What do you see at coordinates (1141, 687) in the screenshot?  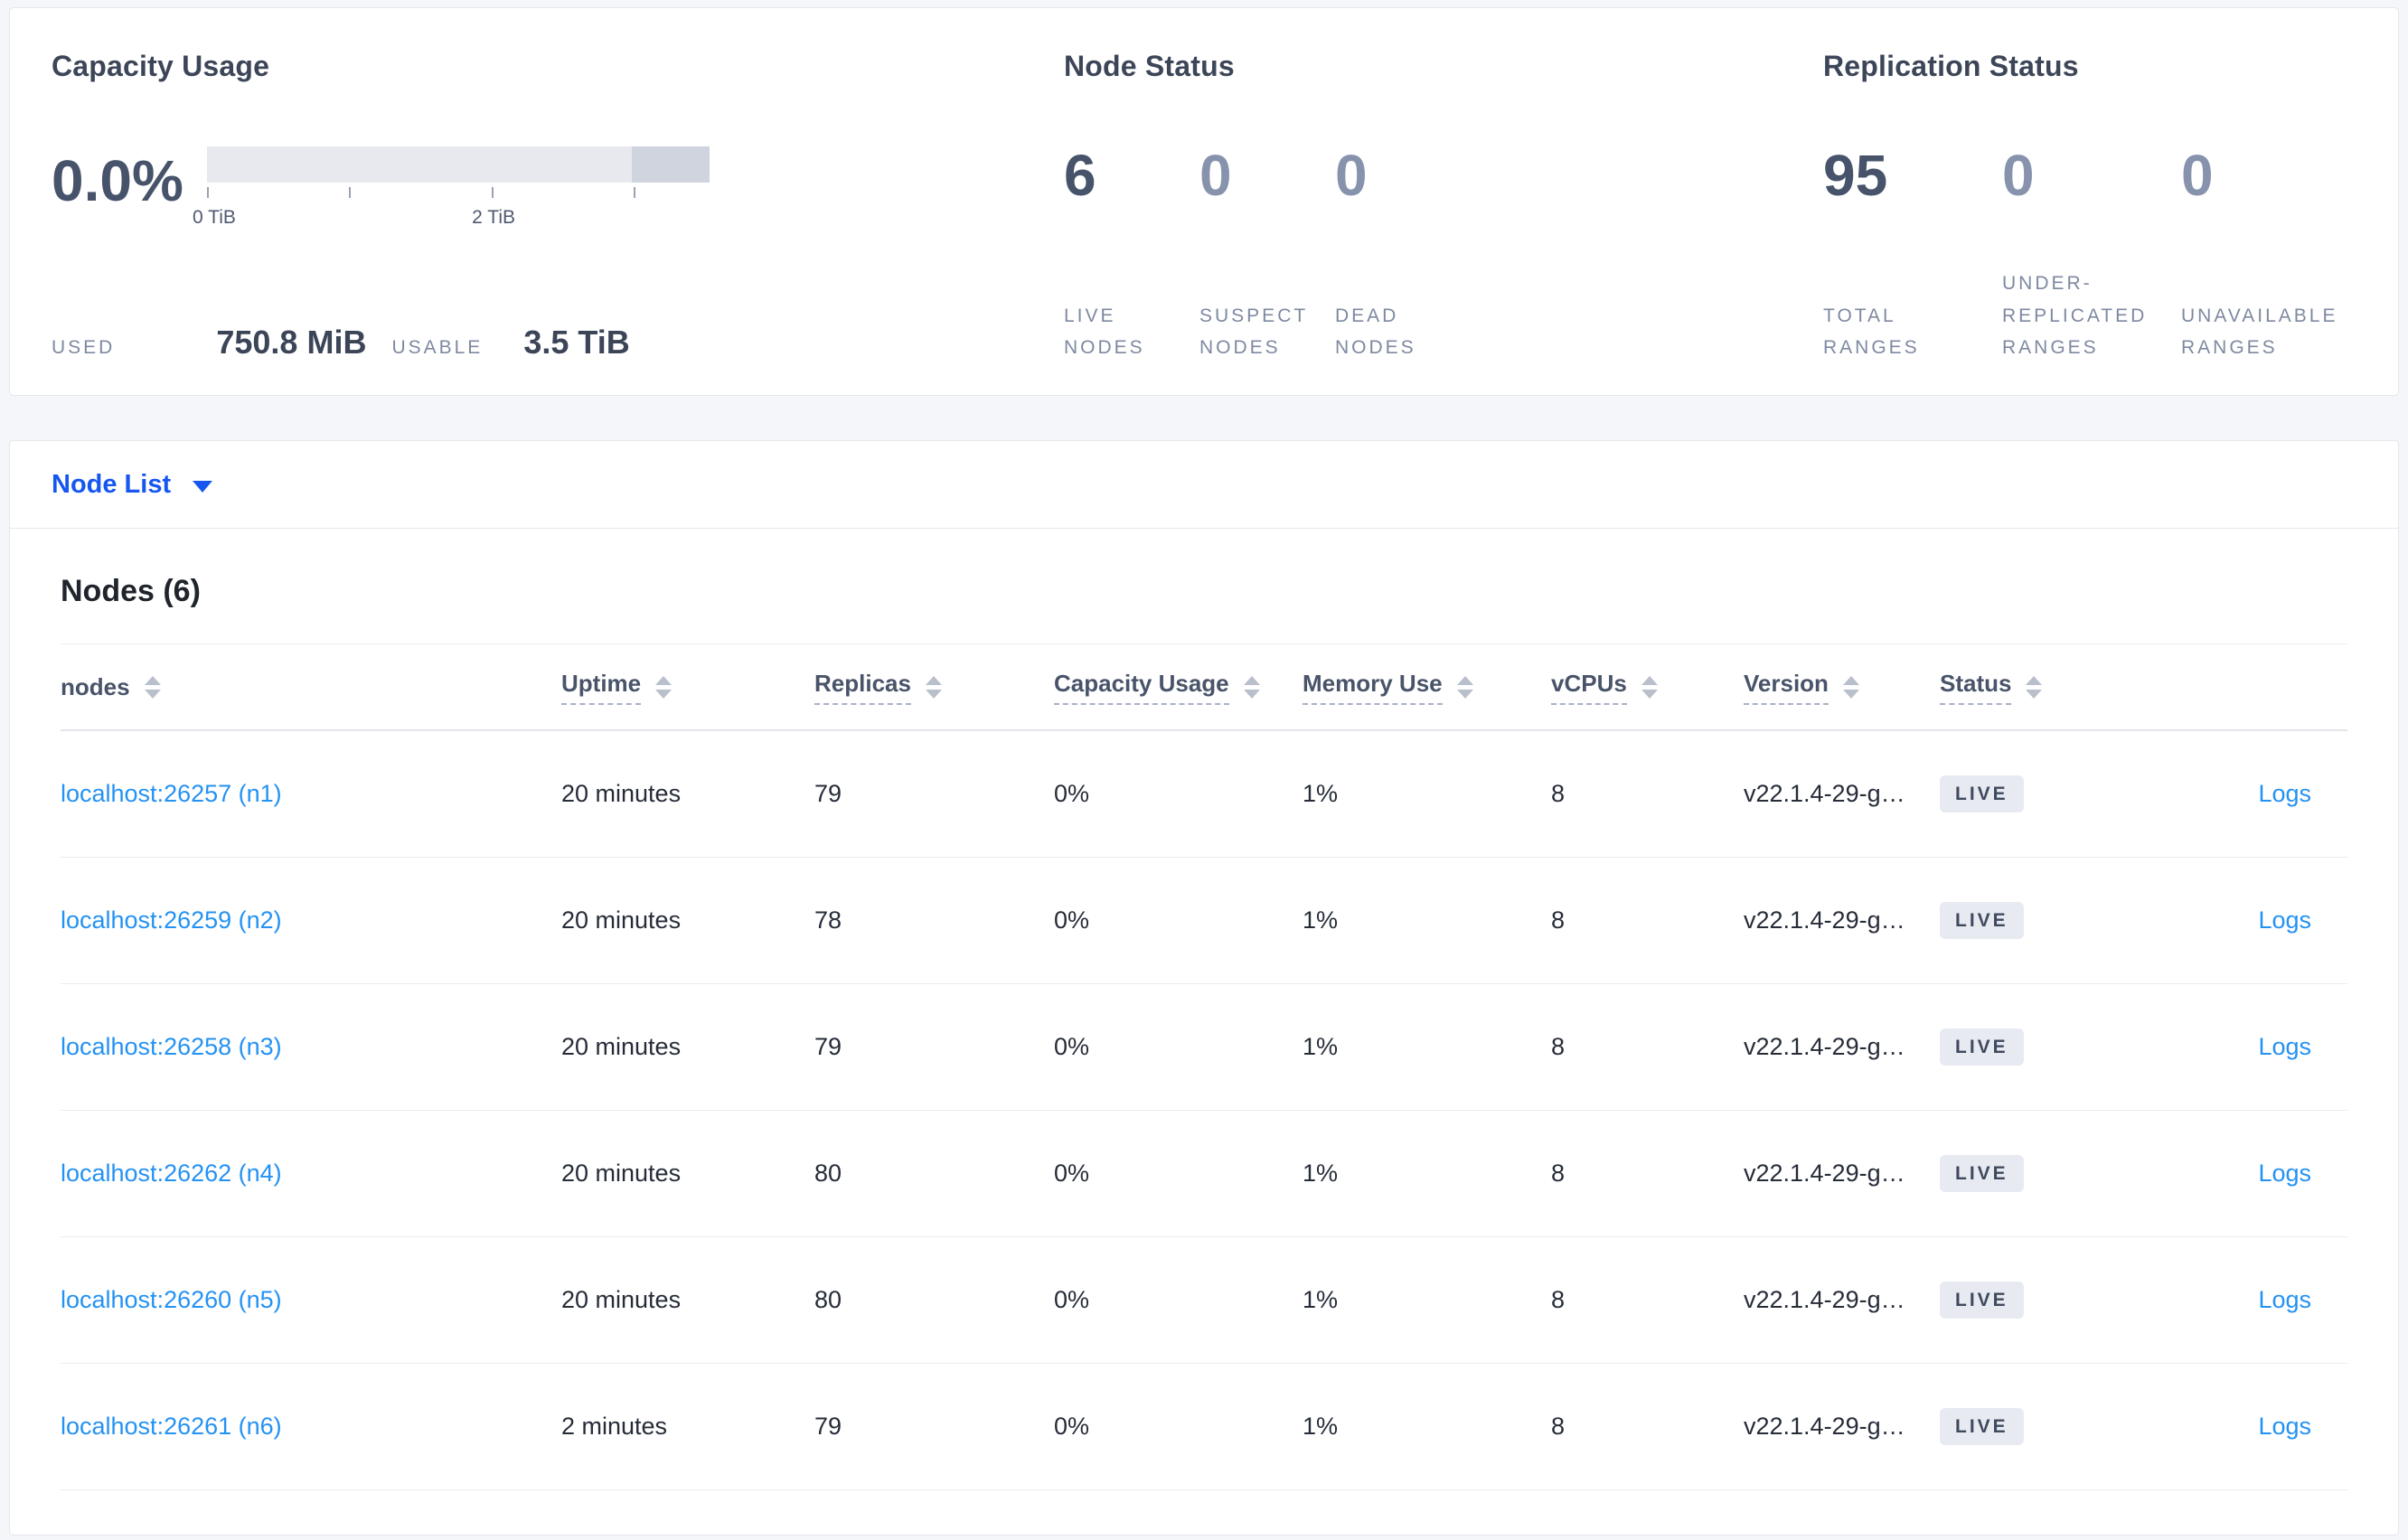 I see `column-header-label: Capacity Usage` at bounding box center [1141, 687].